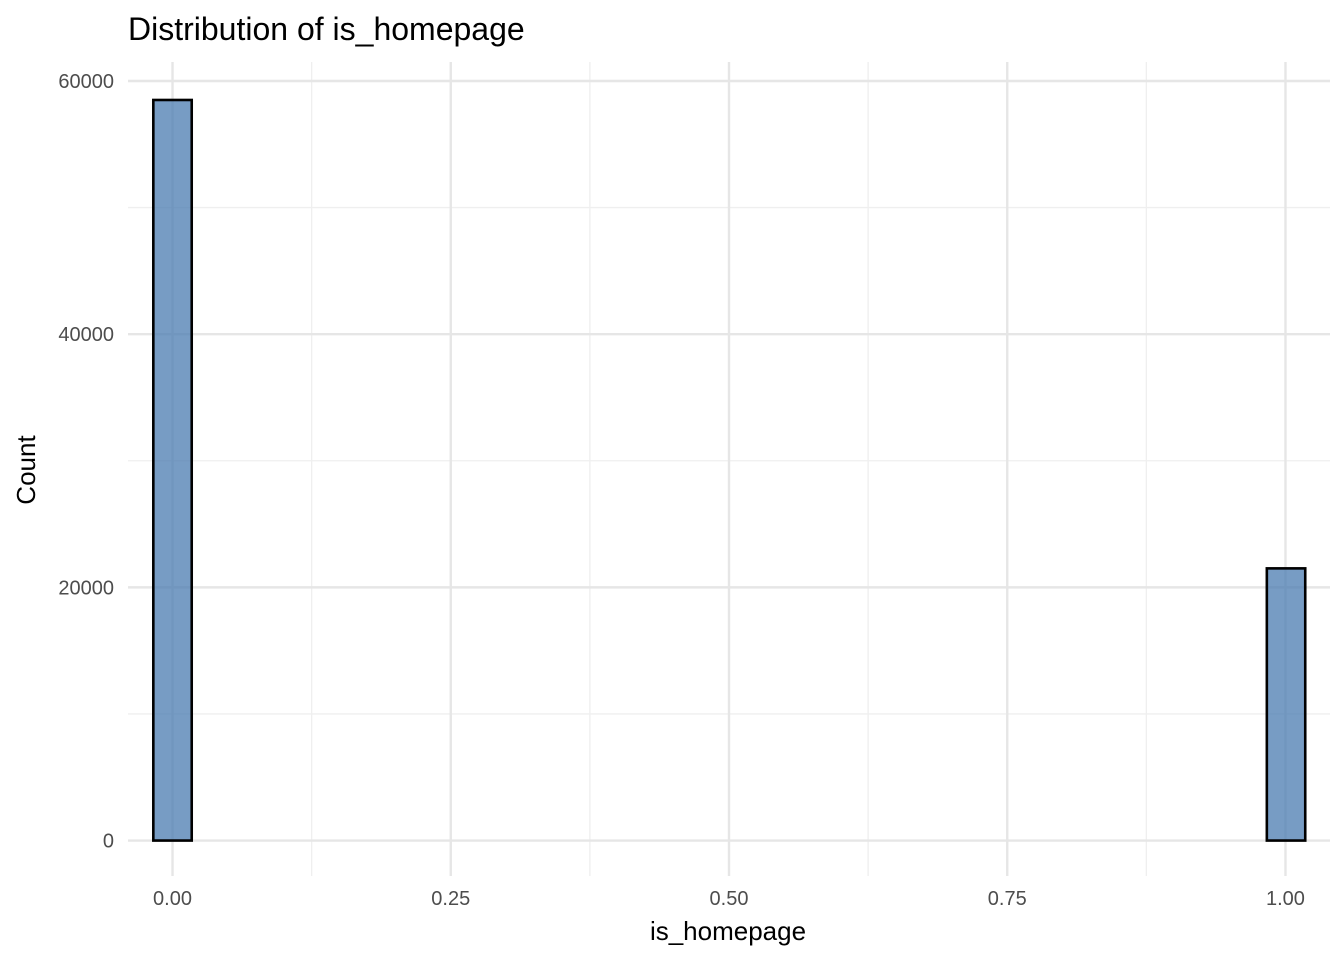 This screenshot has height=960, width=1344. What do you see at coordinates (86, 335) in the screenshot?
I see `y-tick-label: 40000` at bounding box center [86, 335].